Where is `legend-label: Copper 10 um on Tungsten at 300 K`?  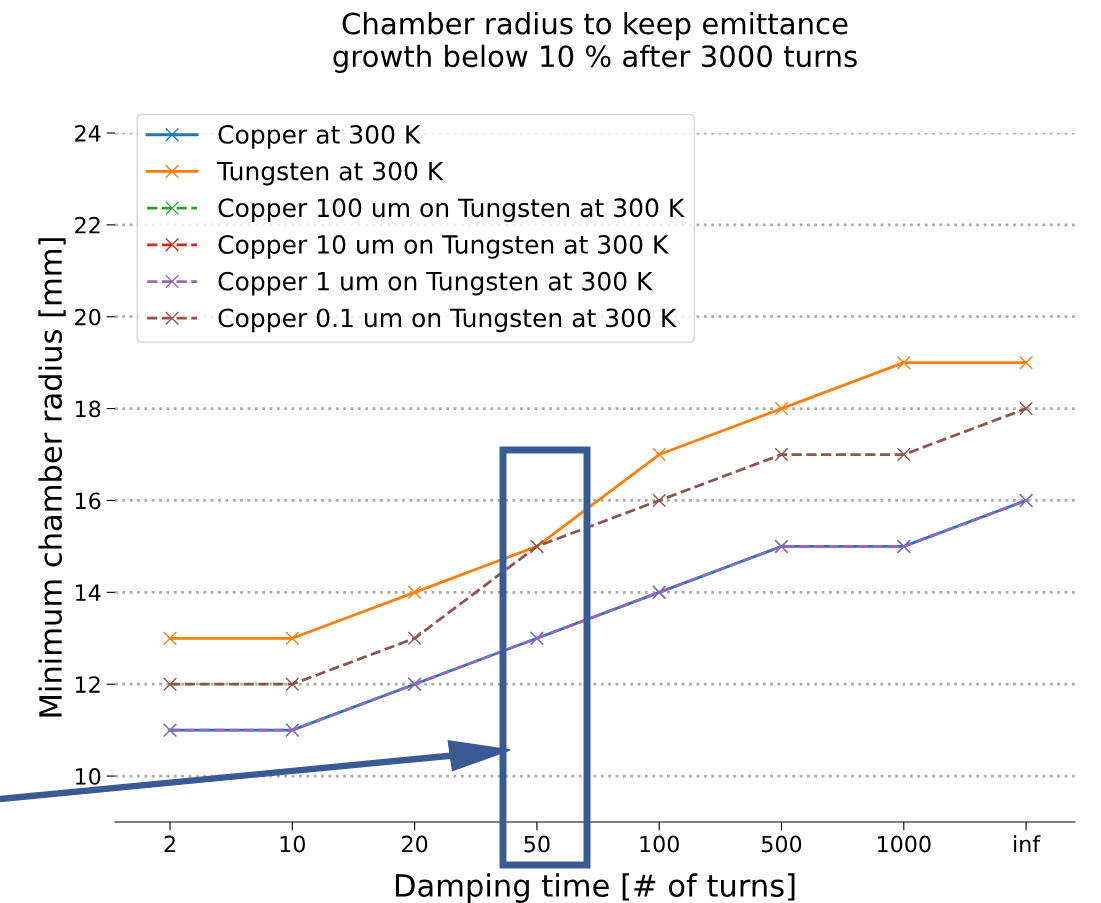 legend-label: Copper 10 um on Tungsten at 300 K is located at coordinates (443, 247).